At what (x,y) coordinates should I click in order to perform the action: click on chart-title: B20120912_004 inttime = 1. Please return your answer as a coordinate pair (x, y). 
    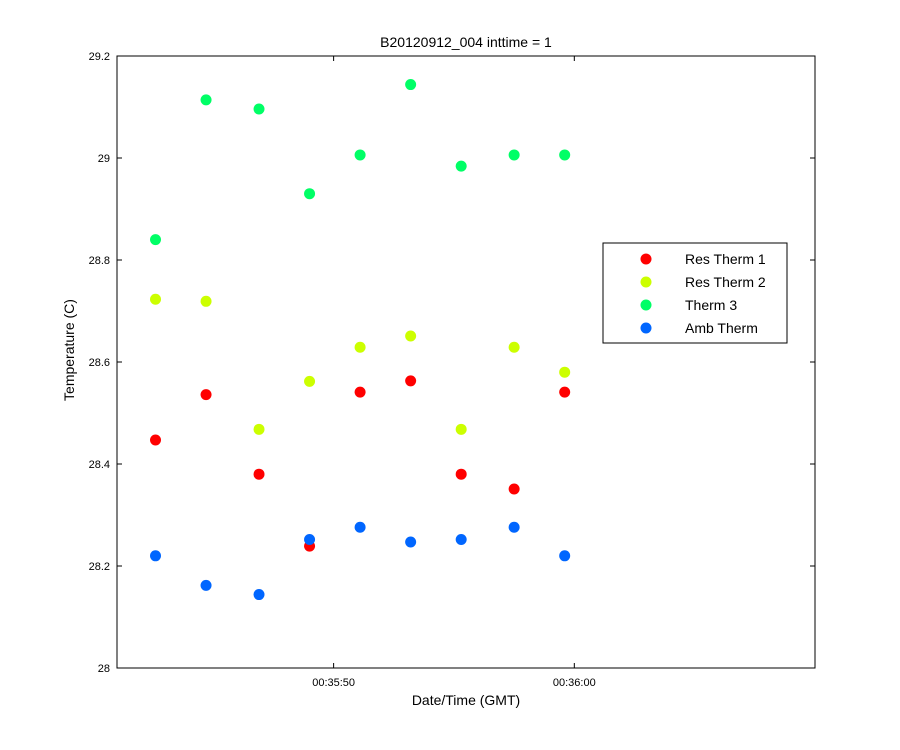
    Looking at the image, I should click on (466, 42).